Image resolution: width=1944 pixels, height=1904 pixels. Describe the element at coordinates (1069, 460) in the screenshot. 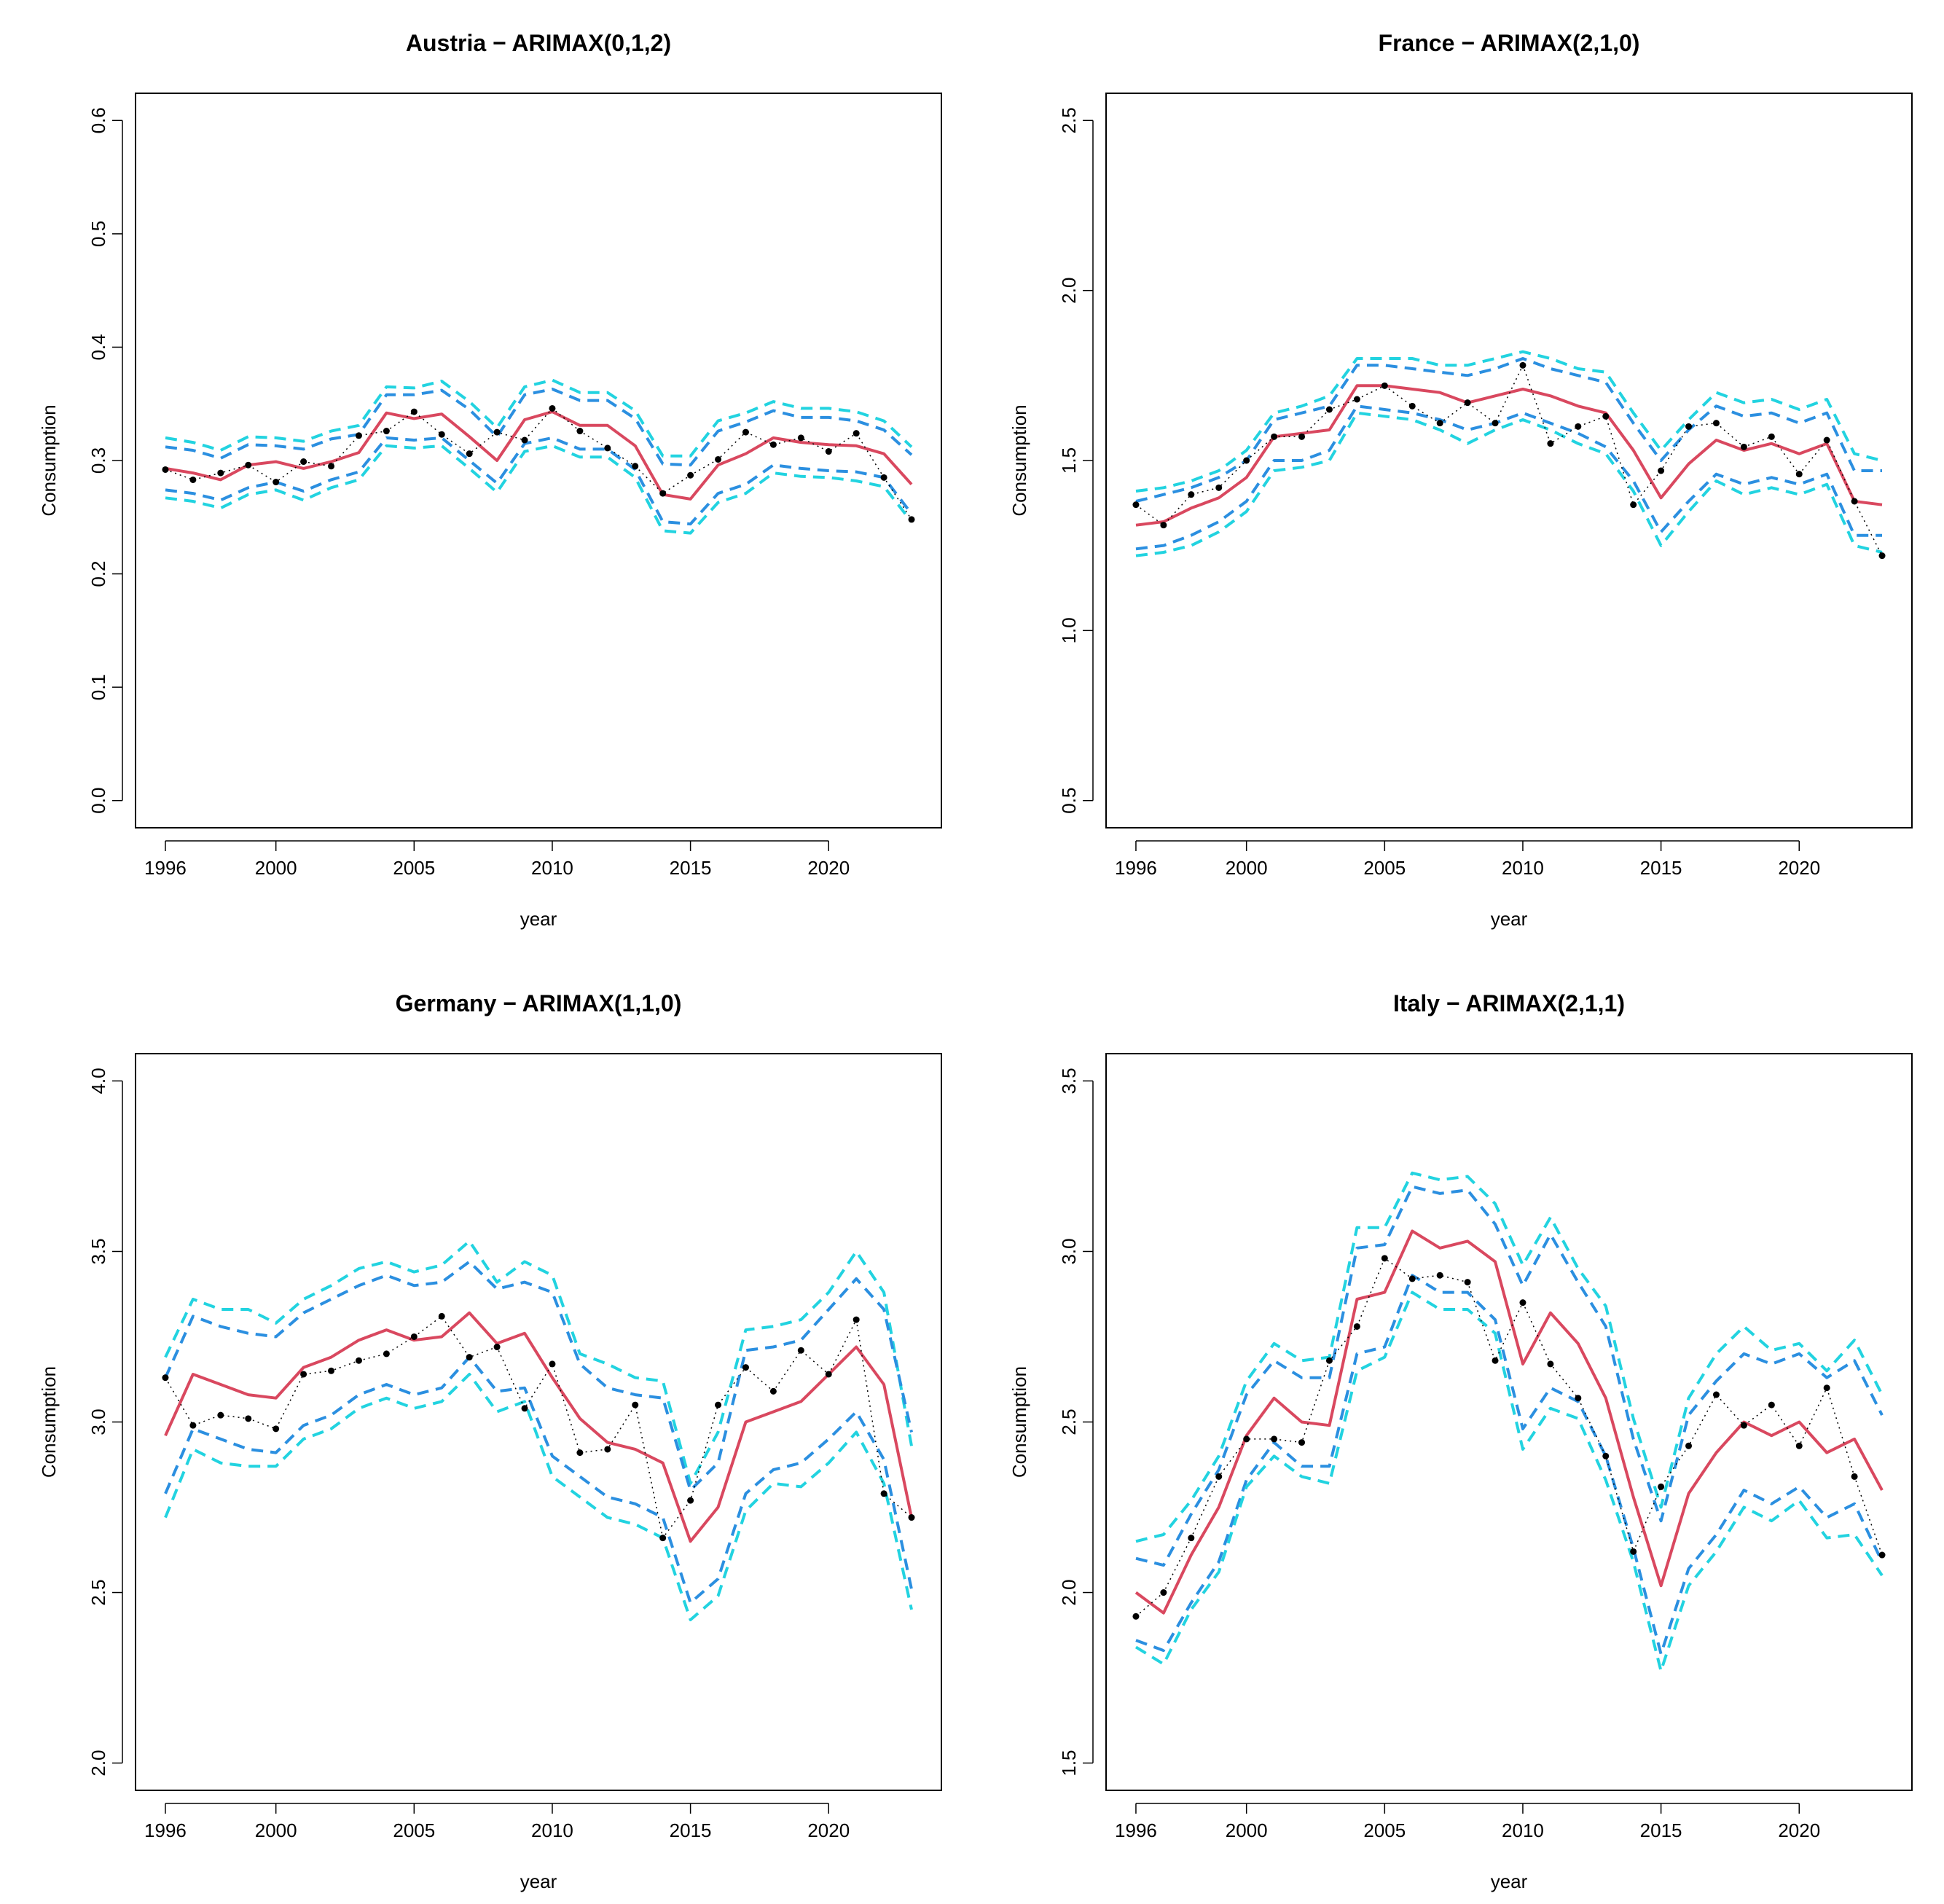

I see `y-tick-label: 1.5` at that location.